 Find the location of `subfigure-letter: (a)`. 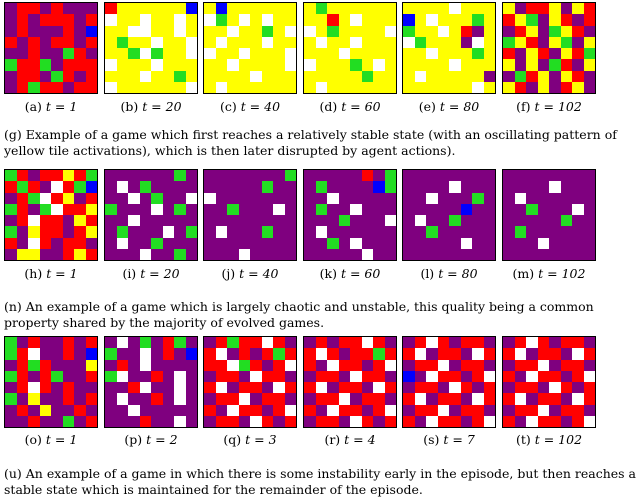

subfigure-letter: (a) is located at coordinates (33, 106).